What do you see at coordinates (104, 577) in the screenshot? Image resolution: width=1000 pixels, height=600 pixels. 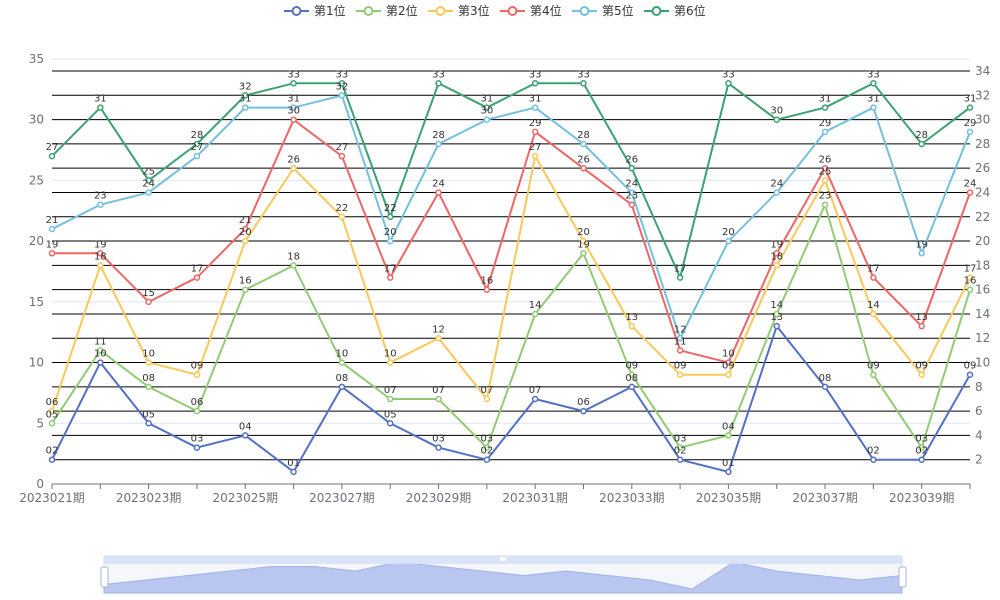 I see `zoom-handle` at bounding box center [104, 577].